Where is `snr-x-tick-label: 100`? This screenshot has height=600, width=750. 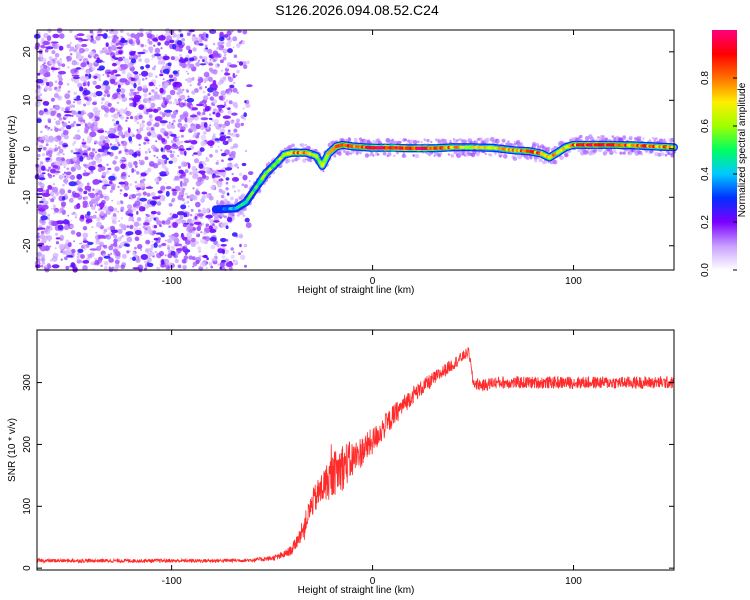 snr-x-tick-label: 100 is located at coordinates (573, 581).